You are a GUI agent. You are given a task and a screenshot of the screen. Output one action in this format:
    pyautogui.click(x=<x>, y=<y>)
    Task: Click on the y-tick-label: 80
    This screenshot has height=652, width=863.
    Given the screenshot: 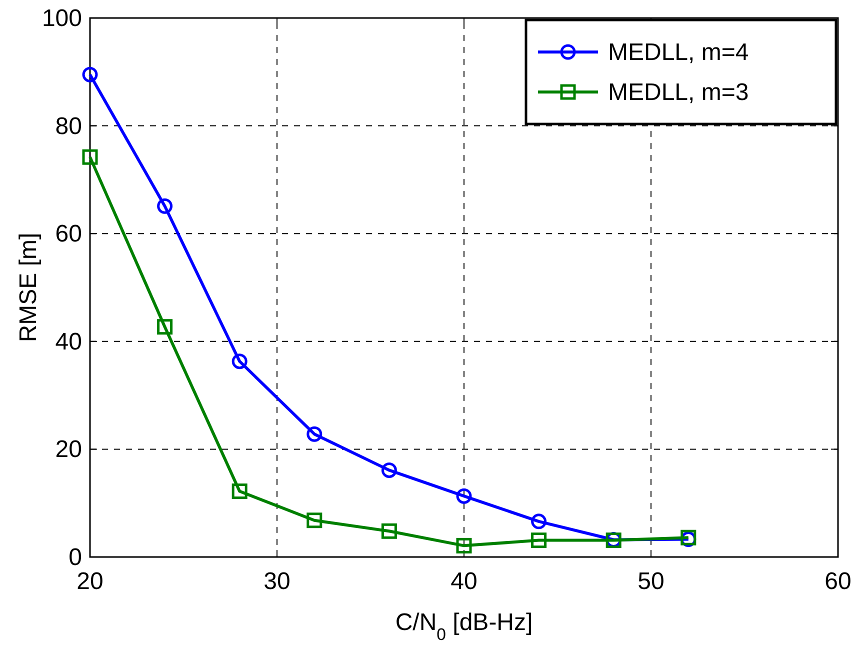 What is the action you would take?
    pyautogui.click(x=68, y=126)
    